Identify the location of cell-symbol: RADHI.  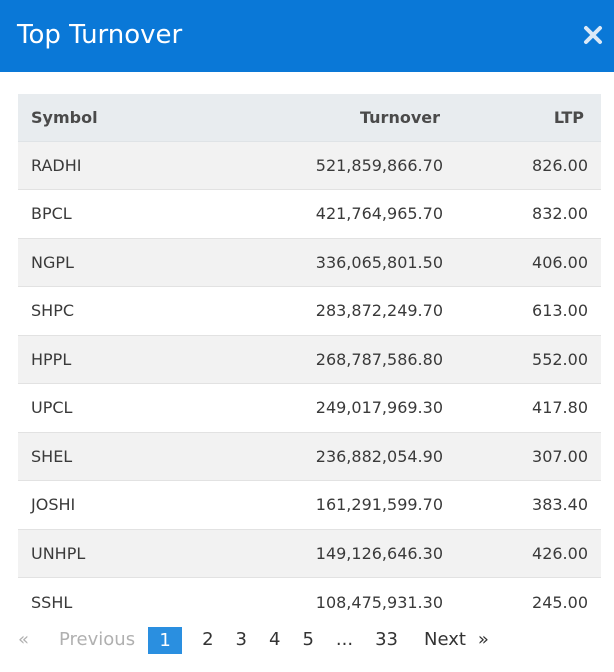
(118, 165).